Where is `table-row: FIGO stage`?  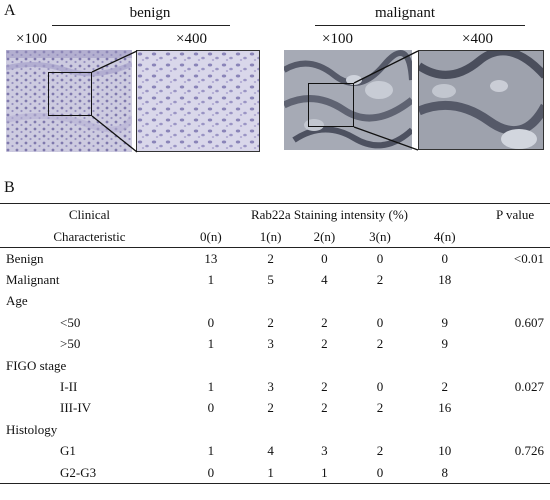 table-row: FIGO stage is located at coordinates (36, 365).